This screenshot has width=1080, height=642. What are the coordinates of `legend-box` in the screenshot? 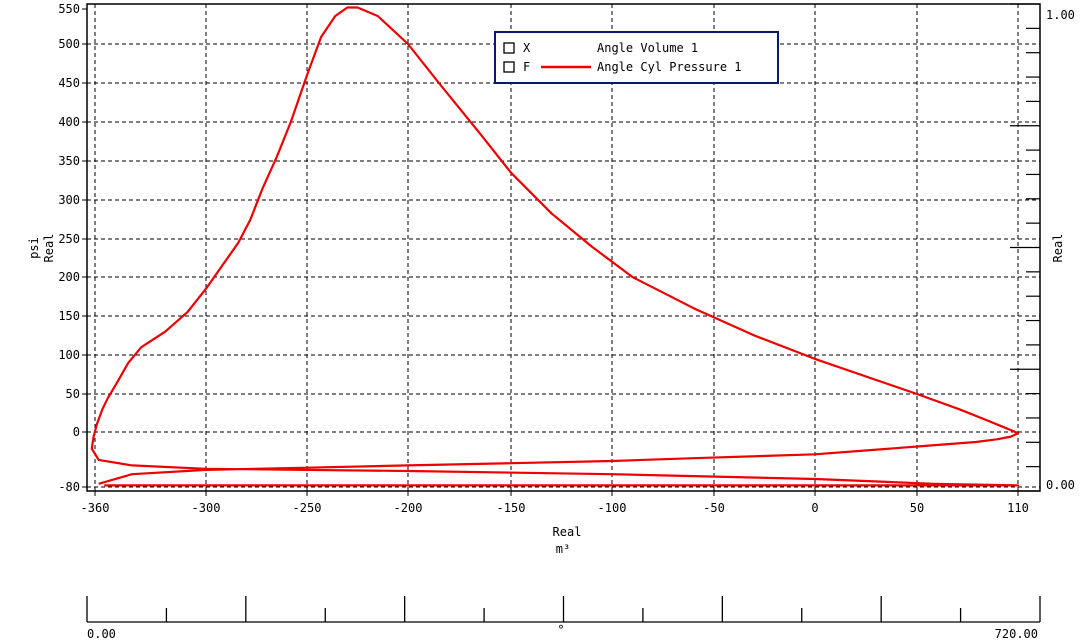 It's located at (636, 57).